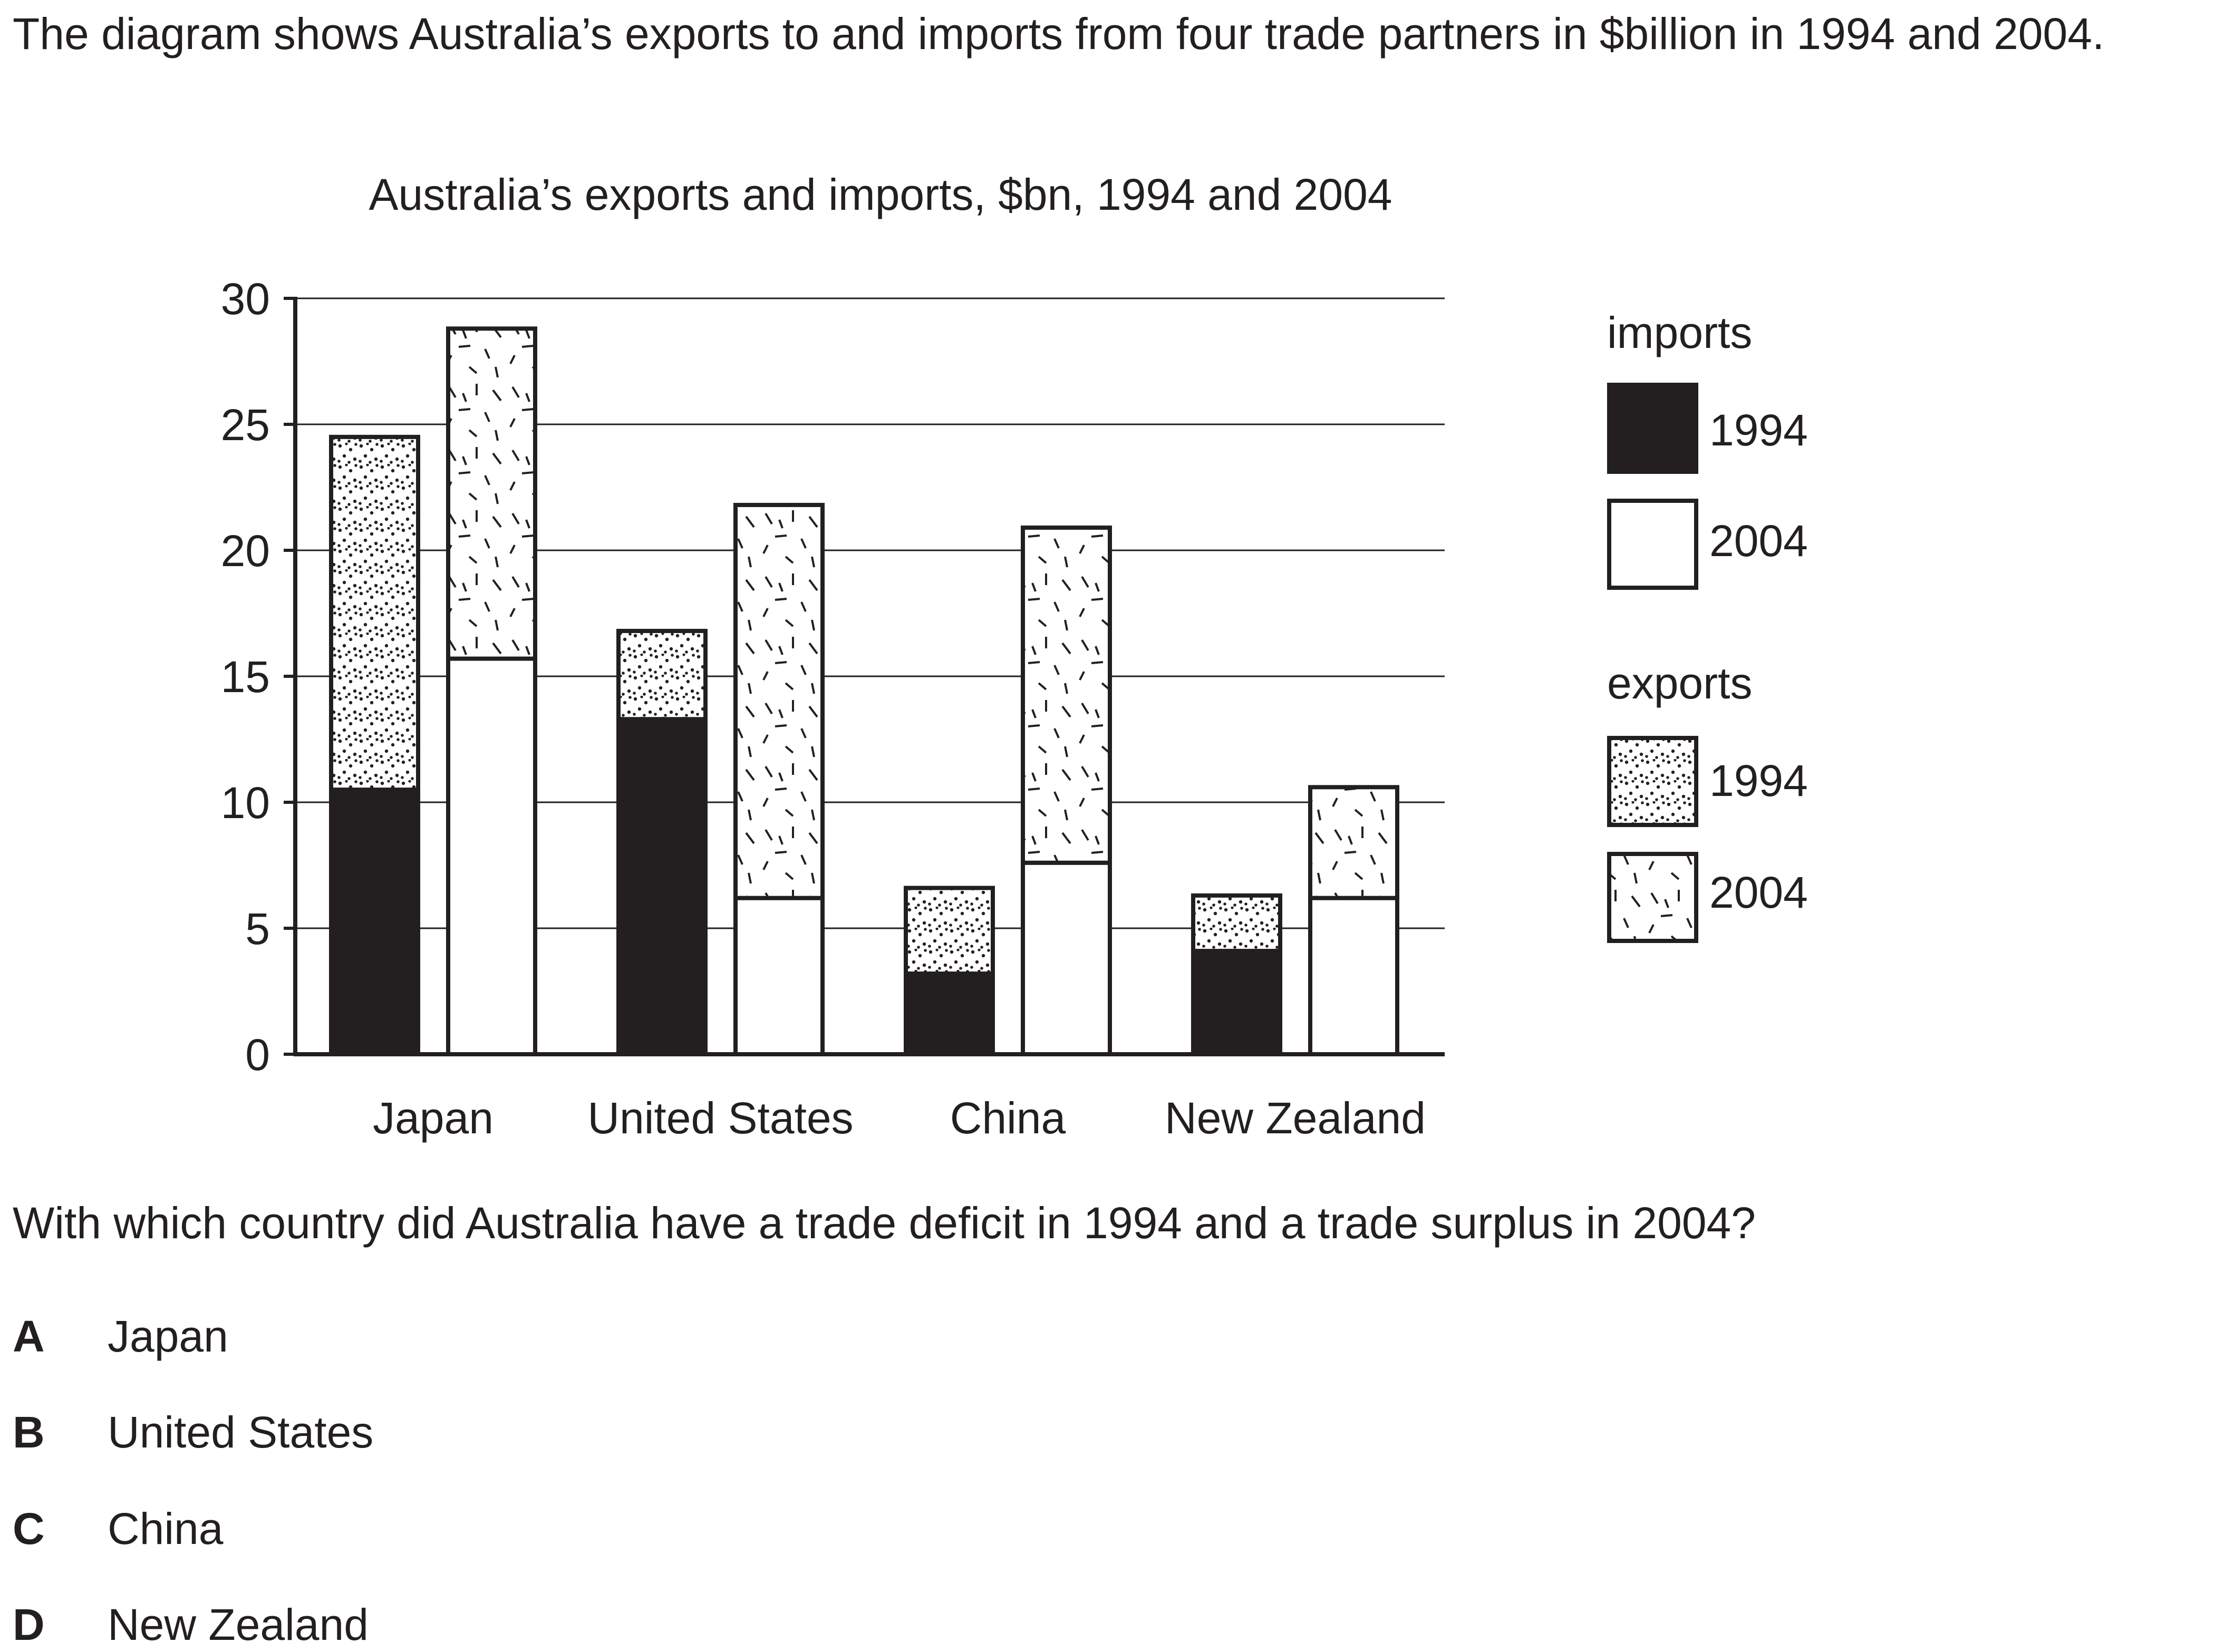 This screenshot has width=2215, height=1652. Describe the element at coordinates (29, 1432) in the screenshot. I see `option-b-letter: B` at that location.